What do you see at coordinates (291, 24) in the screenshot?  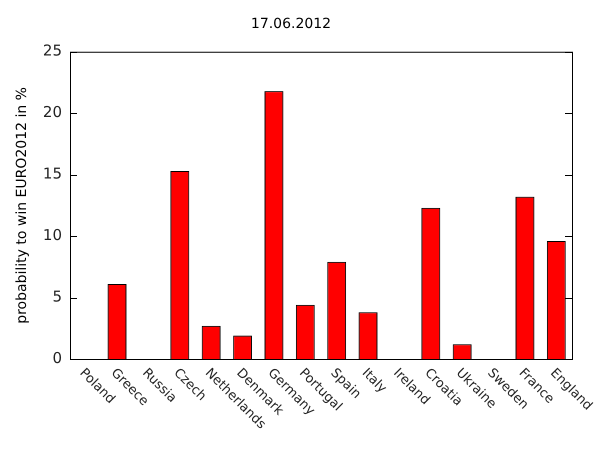 I see `chart-title: 17.06.2012` at bounding box center [291, 24].